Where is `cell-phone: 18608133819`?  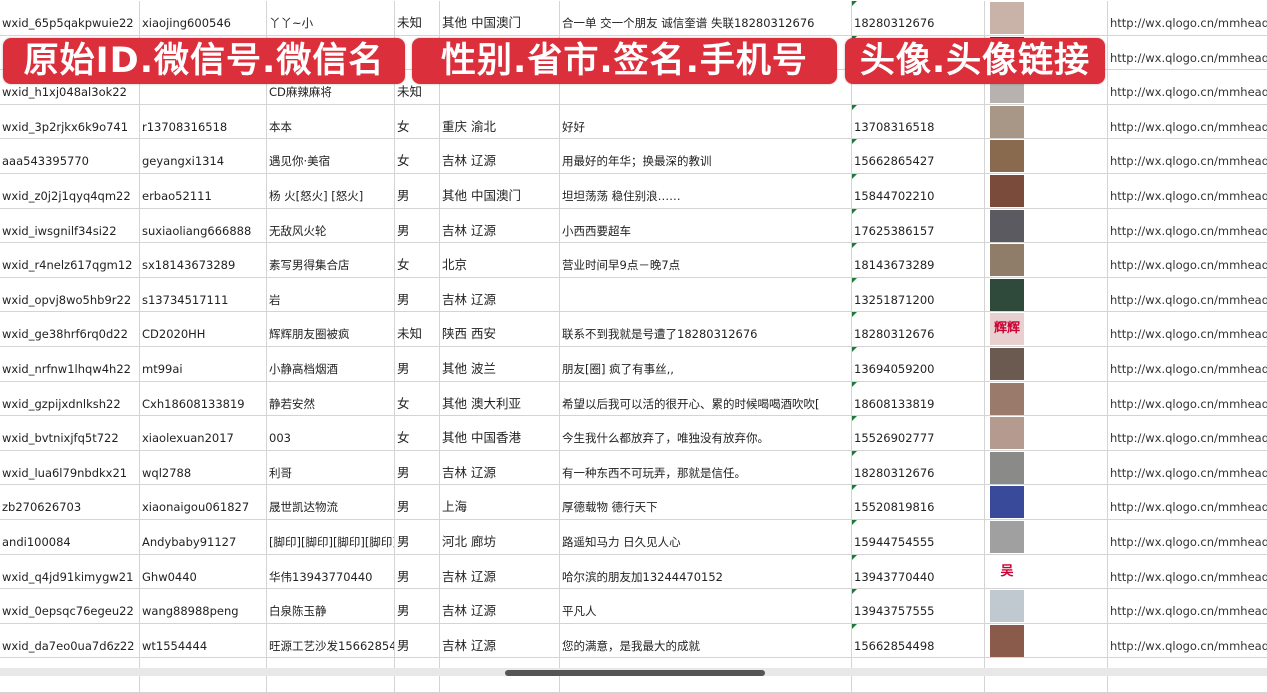 cell-phone: 18608133819 is located at coordinates (918, 398).